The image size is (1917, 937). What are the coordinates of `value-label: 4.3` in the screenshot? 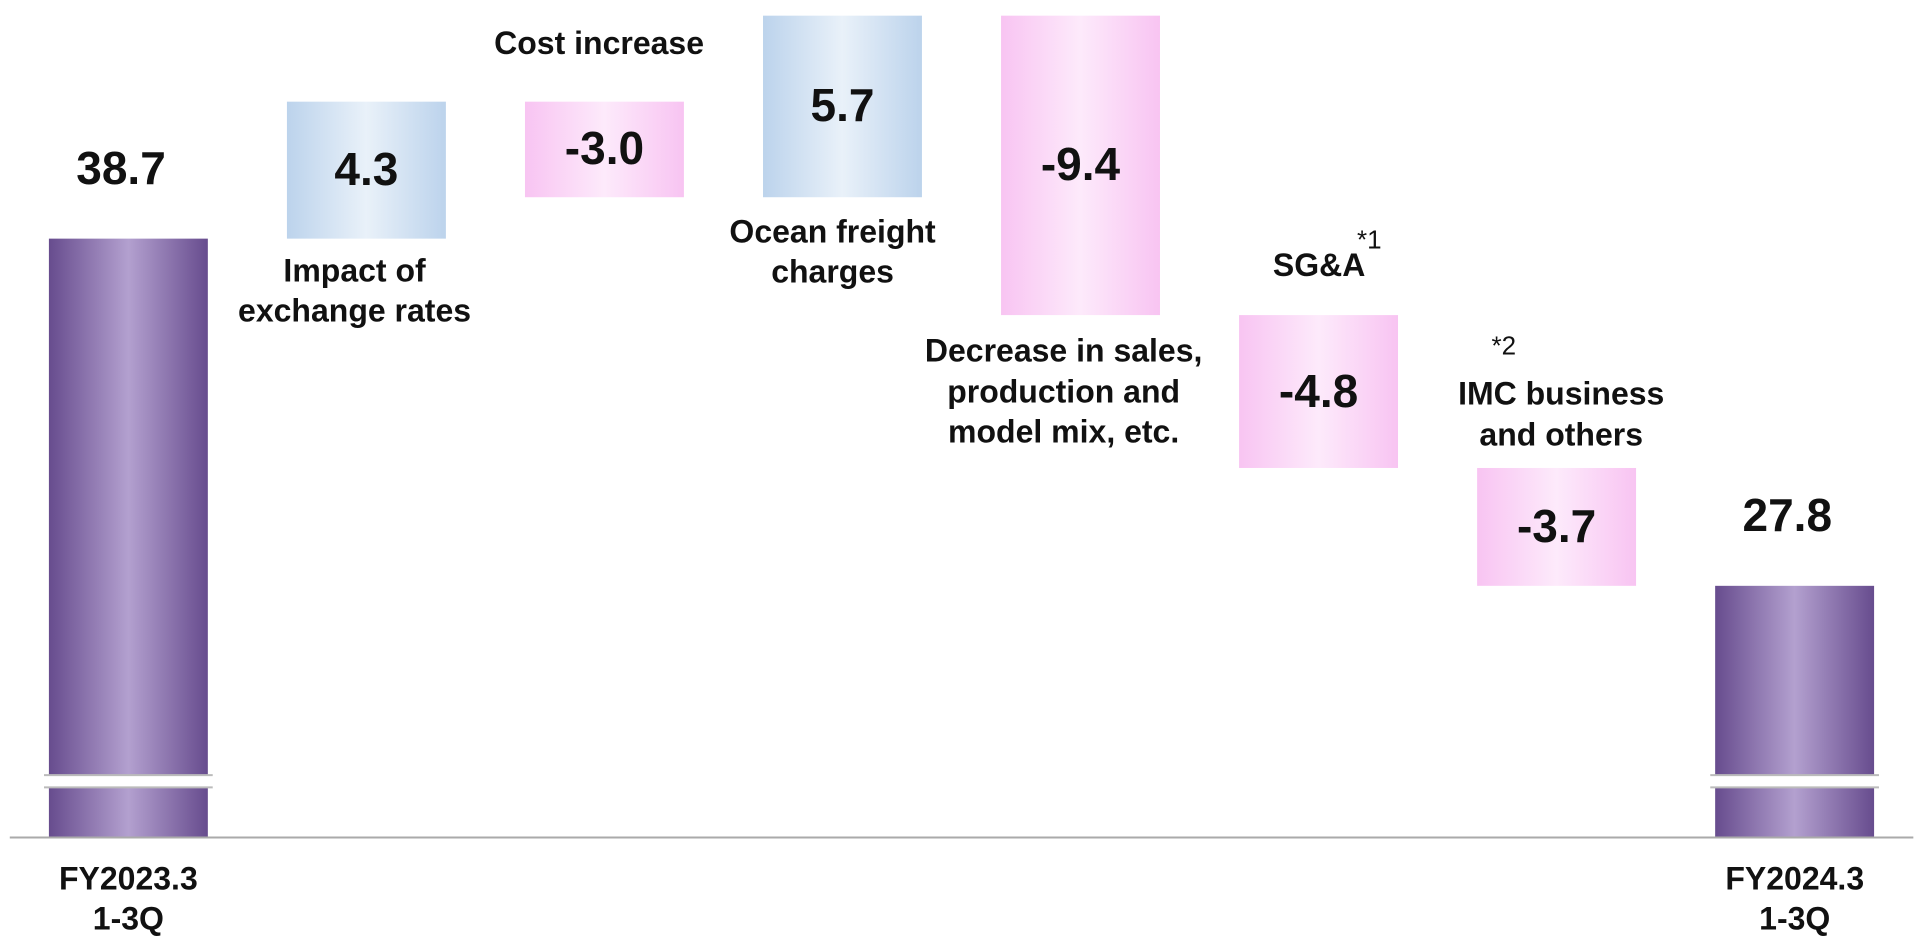 It's located at (366, 169).